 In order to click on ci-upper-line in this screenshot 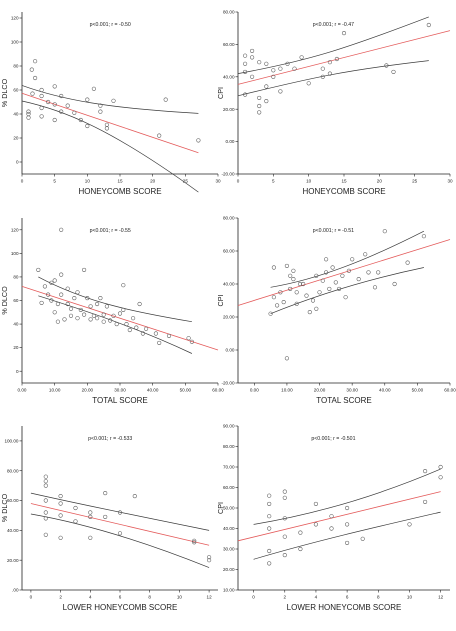, I will do `click(115, 299)`.